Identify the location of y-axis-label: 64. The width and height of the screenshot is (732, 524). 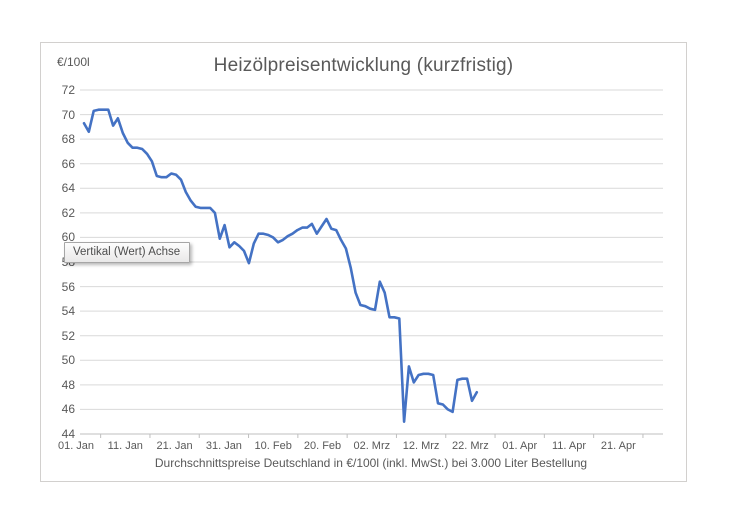
(68, 188).